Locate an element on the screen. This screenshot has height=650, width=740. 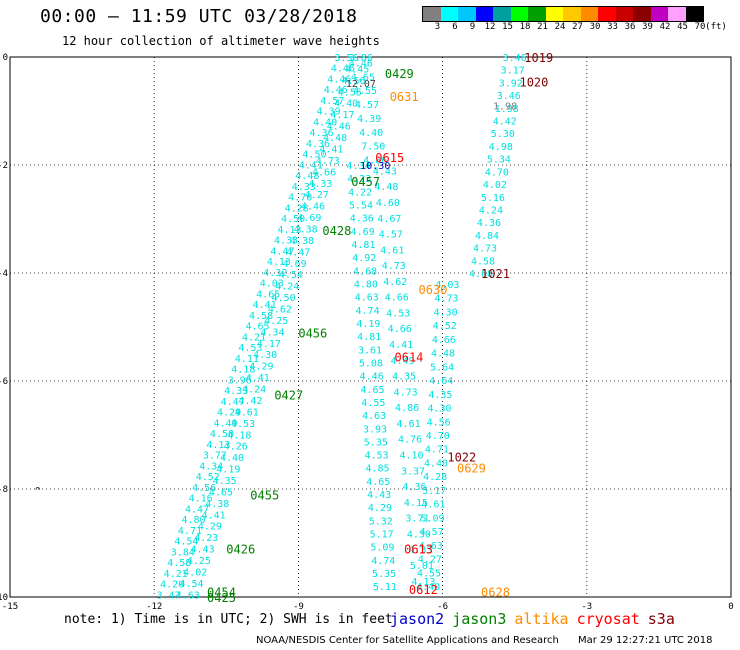
wave-height-value: 4.42 is located at coordinates (505, 122).